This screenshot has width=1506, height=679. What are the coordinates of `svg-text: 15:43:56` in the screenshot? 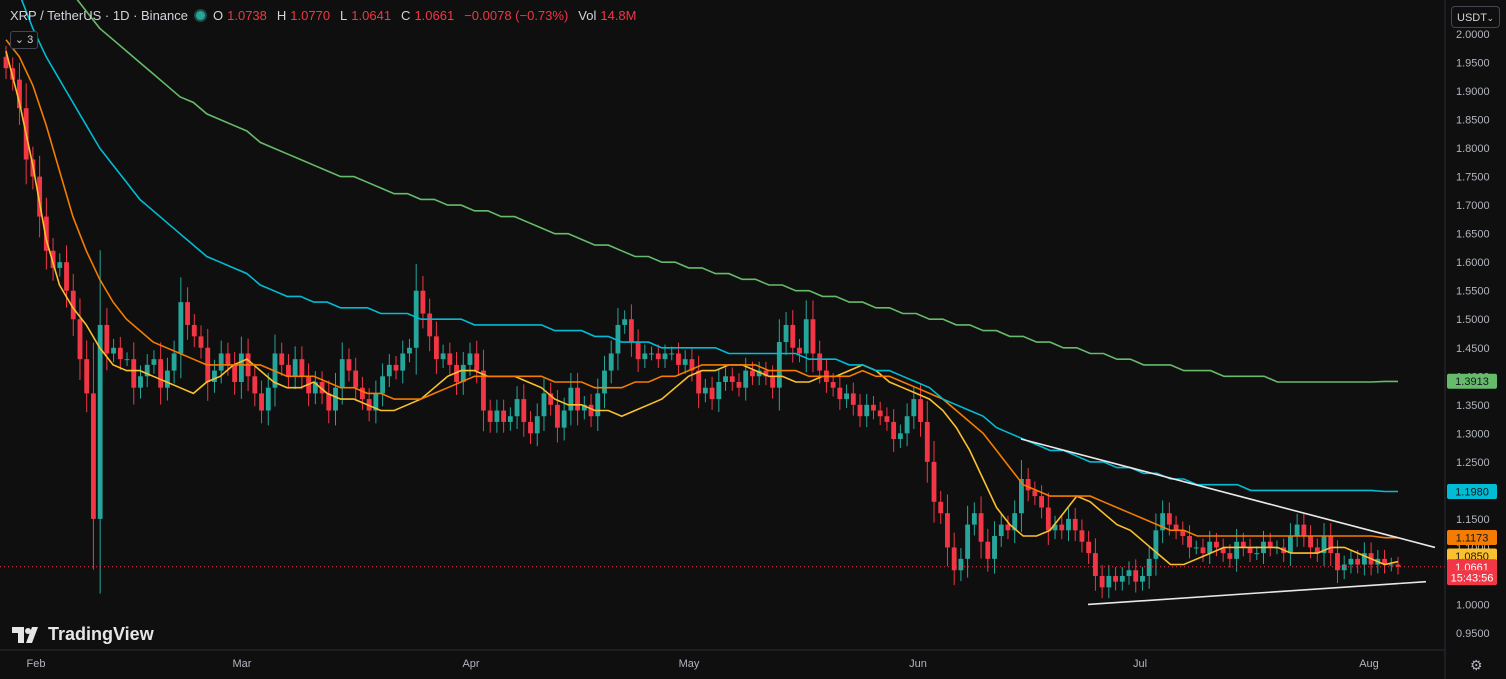 It's located at (1472, 579).